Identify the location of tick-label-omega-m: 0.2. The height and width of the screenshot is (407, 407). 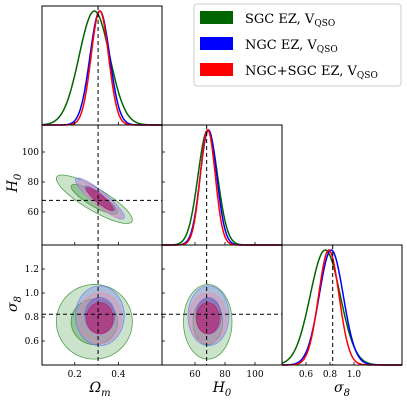
(75, 375).